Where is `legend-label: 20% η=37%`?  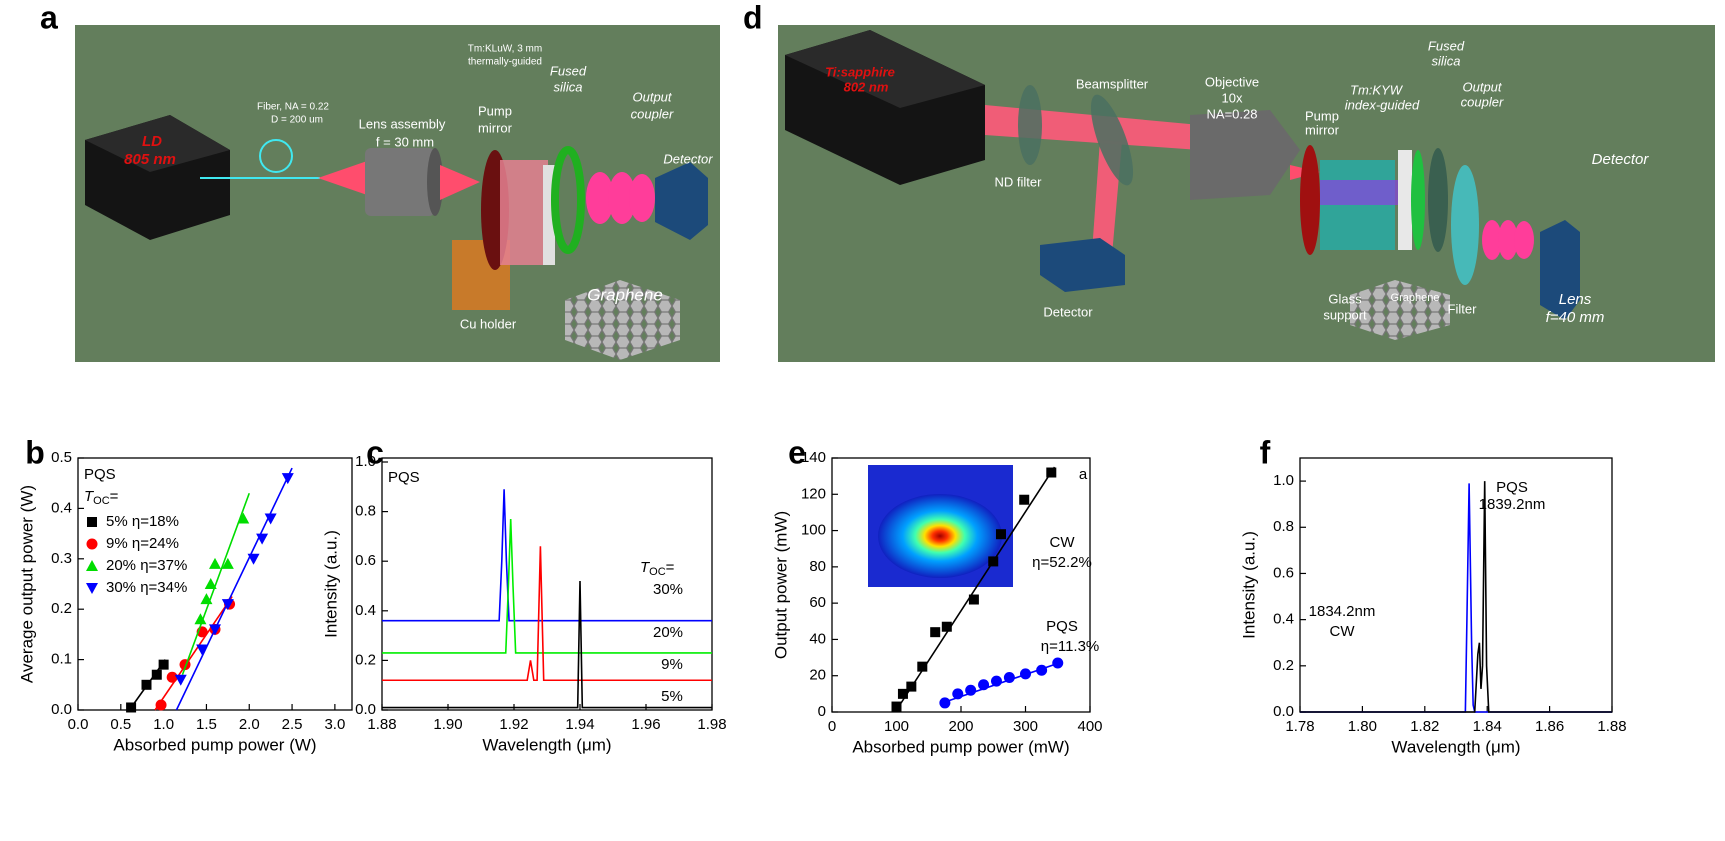
legend-label: 20% η=37% is located at coordinates (146, 565).